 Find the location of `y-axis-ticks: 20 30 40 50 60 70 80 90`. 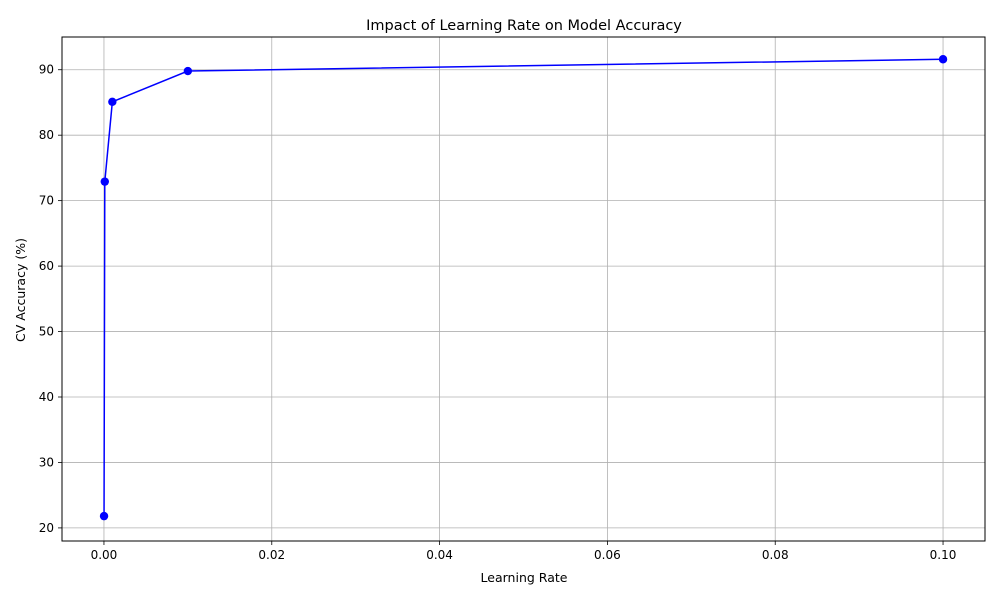

y-axis-ticks: 20 30 40 50 60 70 80 90 is located at coordinates (50, 299).